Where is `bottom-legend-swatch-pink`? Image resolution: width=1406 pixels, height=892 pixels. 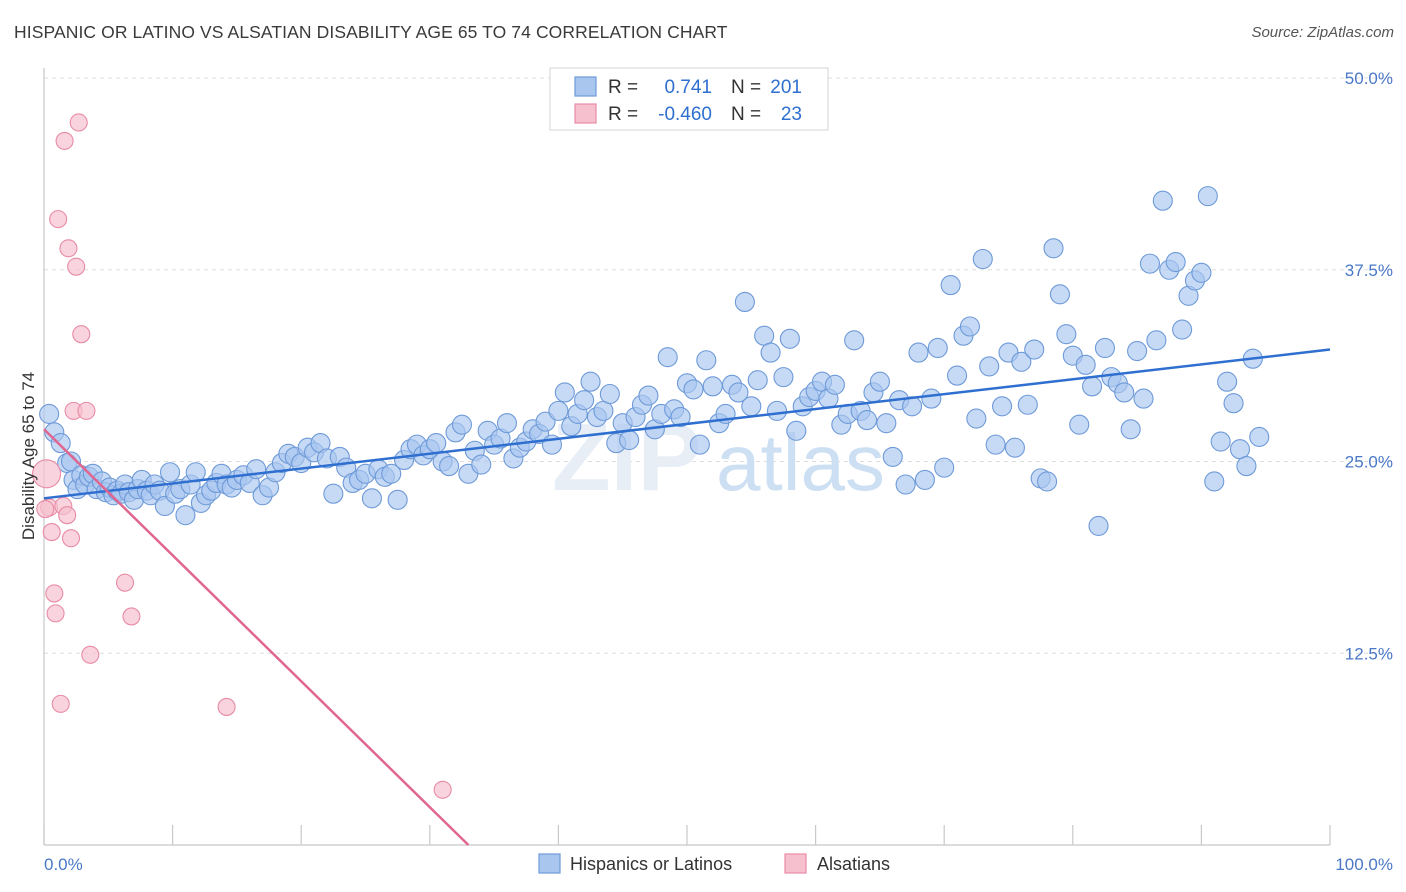
bottom-legend-swatch-pink is located at coordinates (795, 863).